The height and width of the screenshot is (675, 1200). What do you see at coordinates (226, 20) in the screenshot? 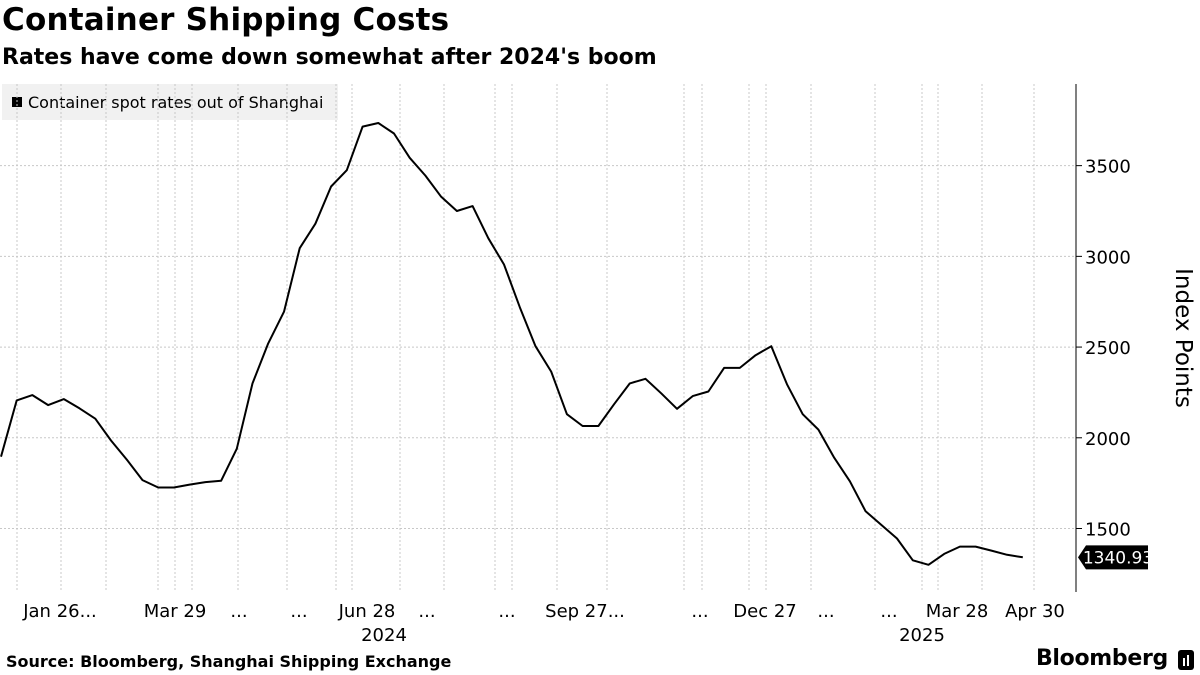
I see `chart-title: Container Shipping Costs` at bounding box center [226, 20].